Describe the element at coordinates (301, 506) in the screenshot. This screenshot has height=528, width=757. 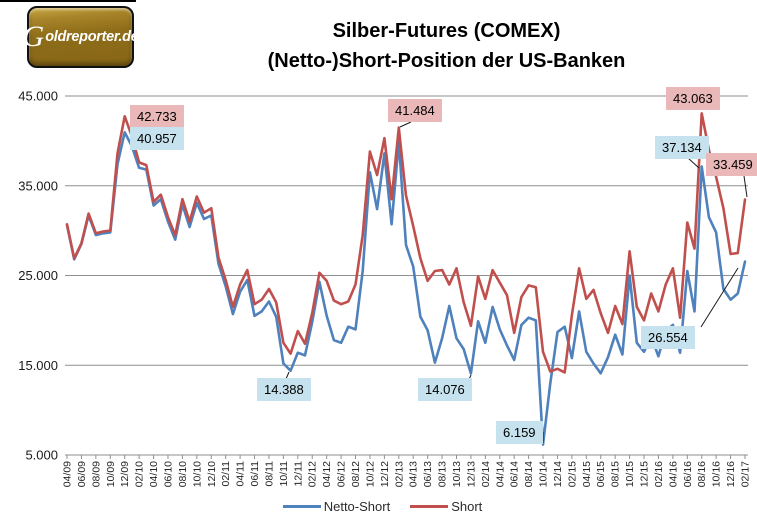
I see `legend-swatch-netto-short` at that location.